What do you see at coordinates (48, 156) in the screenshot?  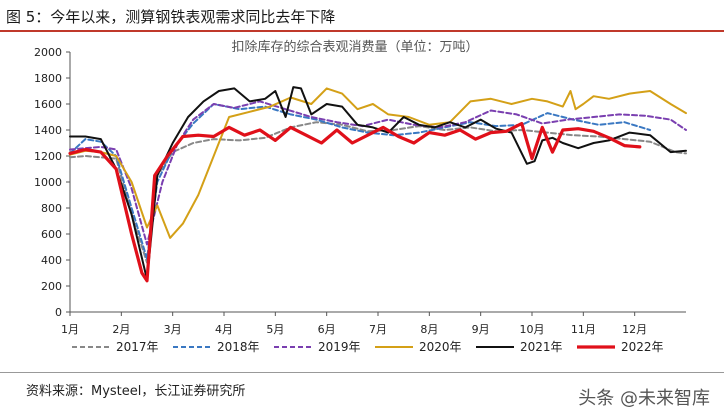 I see `y-tick-label: 1200` at bounding box center [48, 156].